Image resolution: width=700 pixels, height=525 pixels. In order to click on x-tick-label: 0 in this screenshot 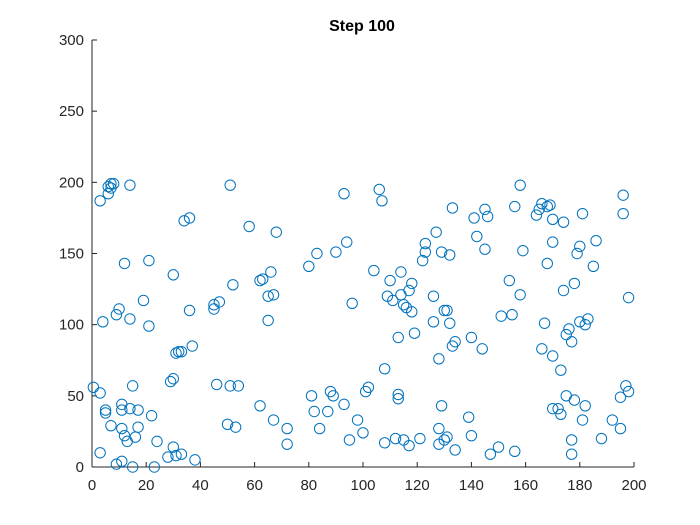, I will do `click(92, 485)`.